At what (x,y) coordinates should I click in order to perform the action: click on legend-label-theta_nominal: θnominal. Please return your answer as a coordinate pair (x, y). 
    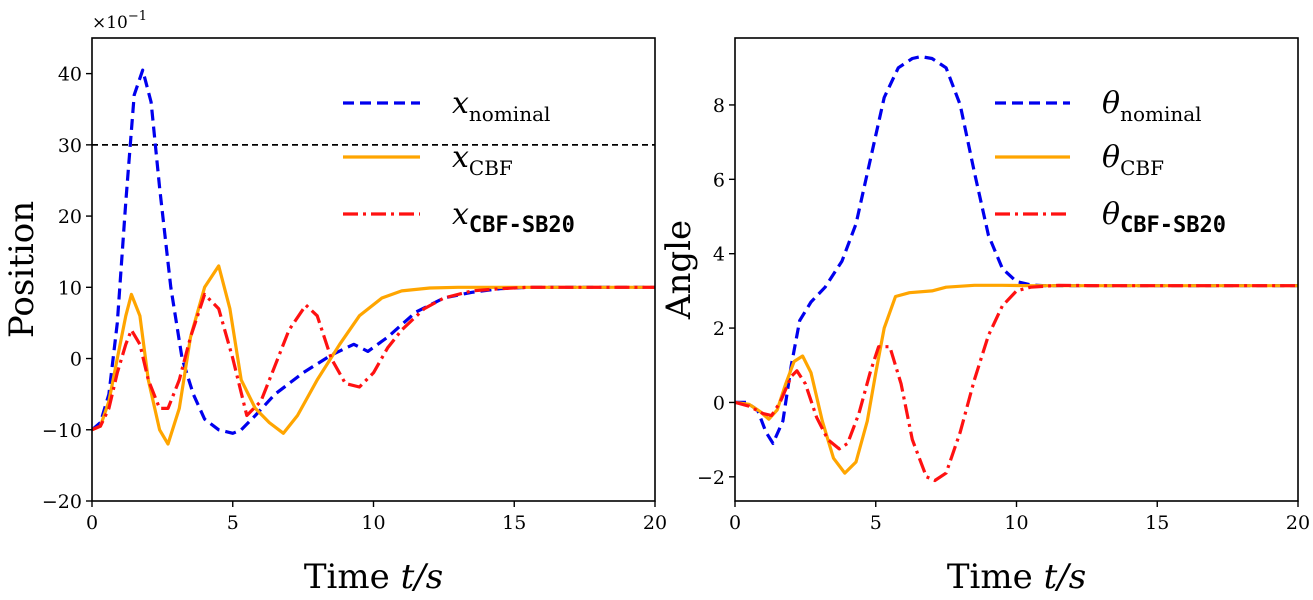
    Looking at the image, I should click on (1152, 106).